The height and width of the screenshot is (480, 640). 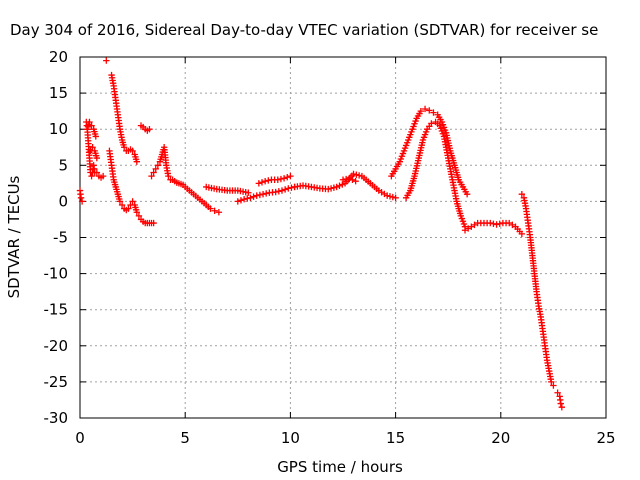 I want to click on y-tick-label: 15, so click(x=58, y=93).